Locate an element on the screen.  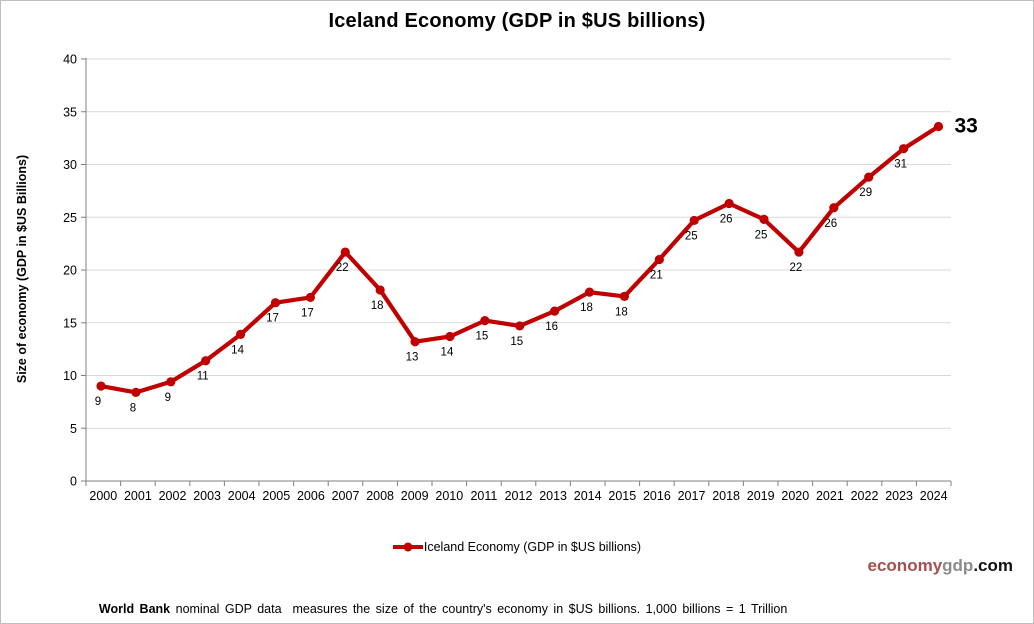
data-label-2002: 9 is located at coordinates (168, 398).